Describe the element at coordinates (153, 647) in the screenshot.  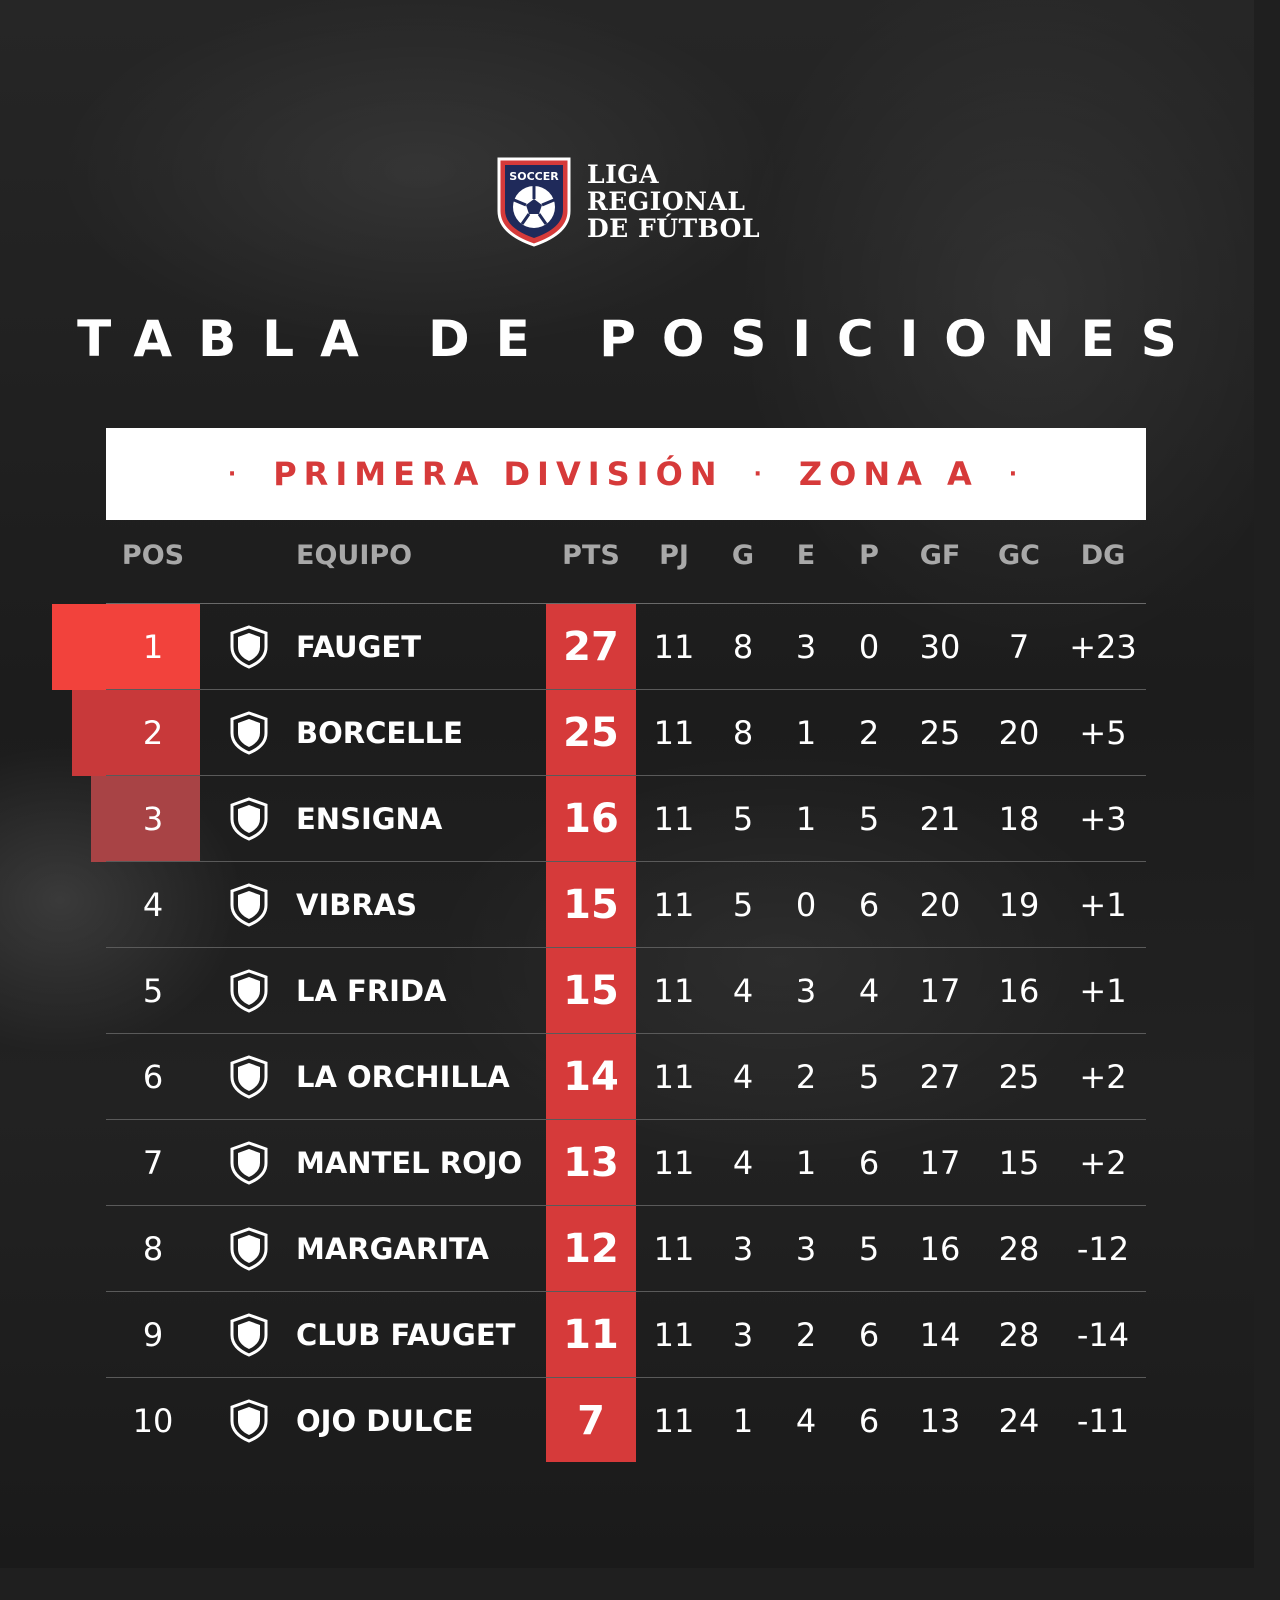
I see `row-pos: 1` at that location.